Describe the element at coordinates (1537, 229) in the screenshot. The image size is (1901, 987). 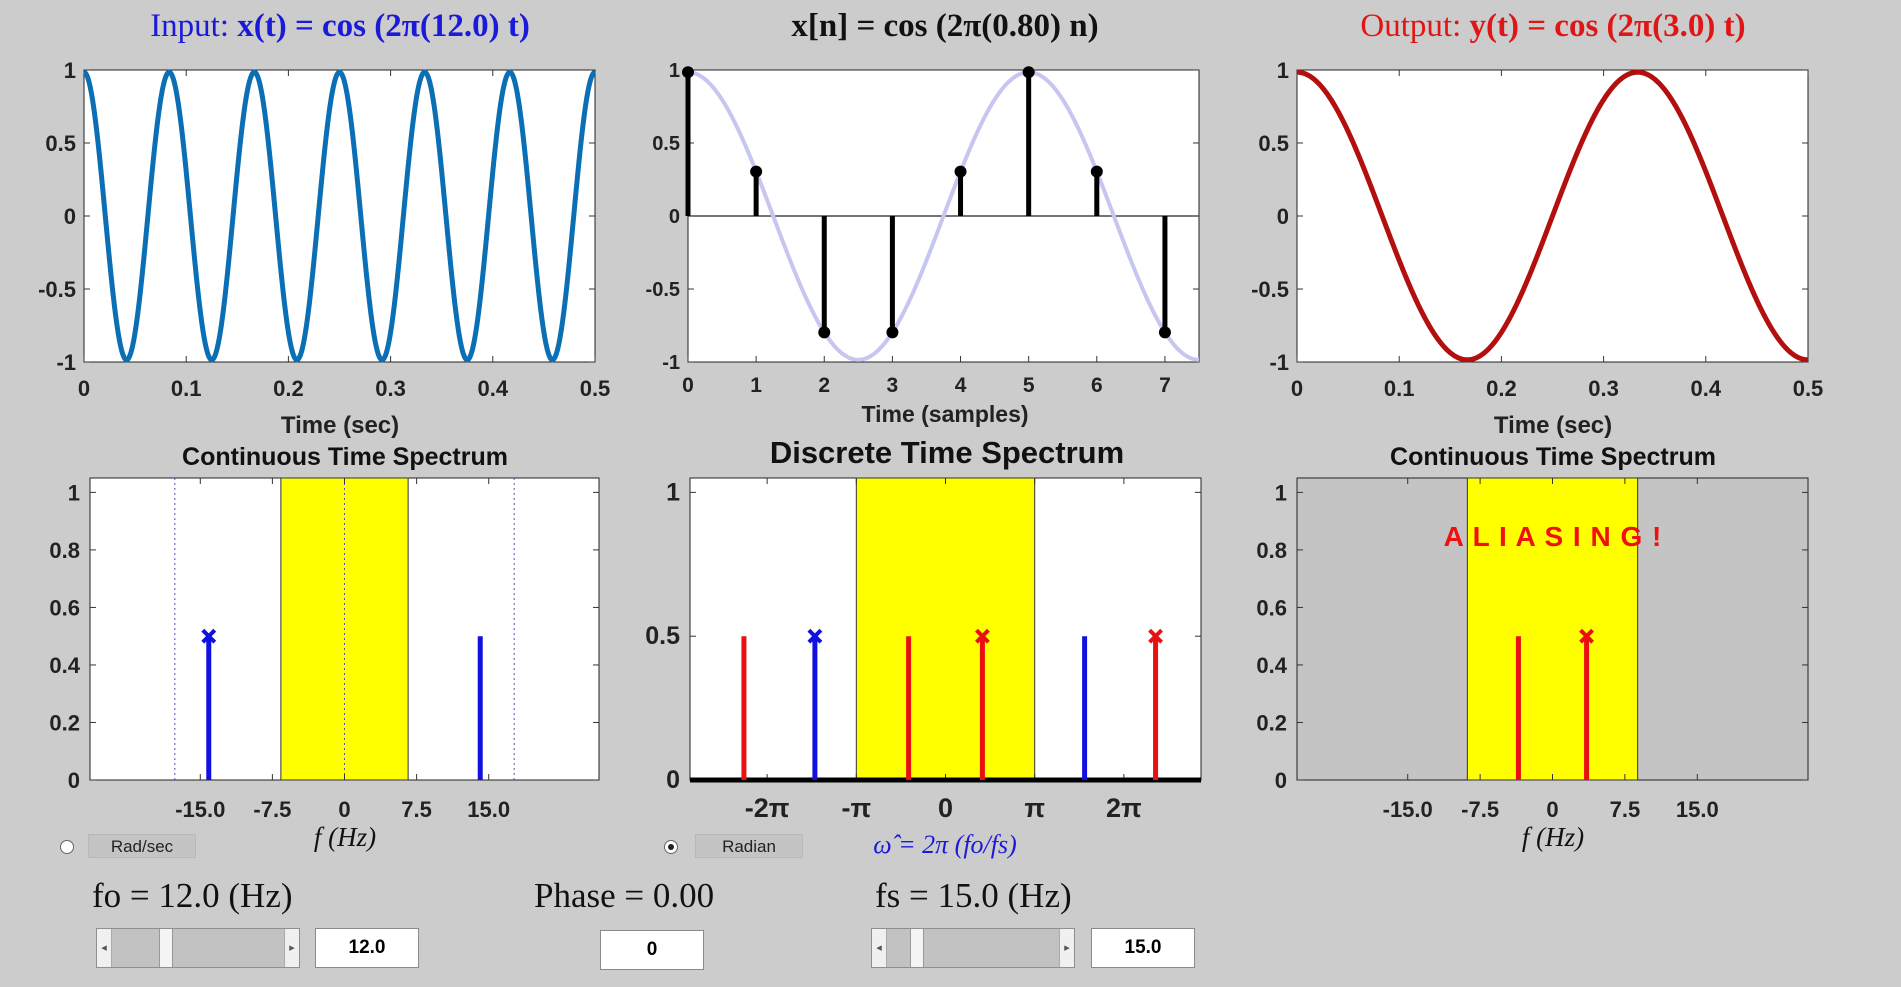
I see `time-plot-2: 10.50-0.5-10 0.1 0.2 0.3 0.4 0.5` at that location.